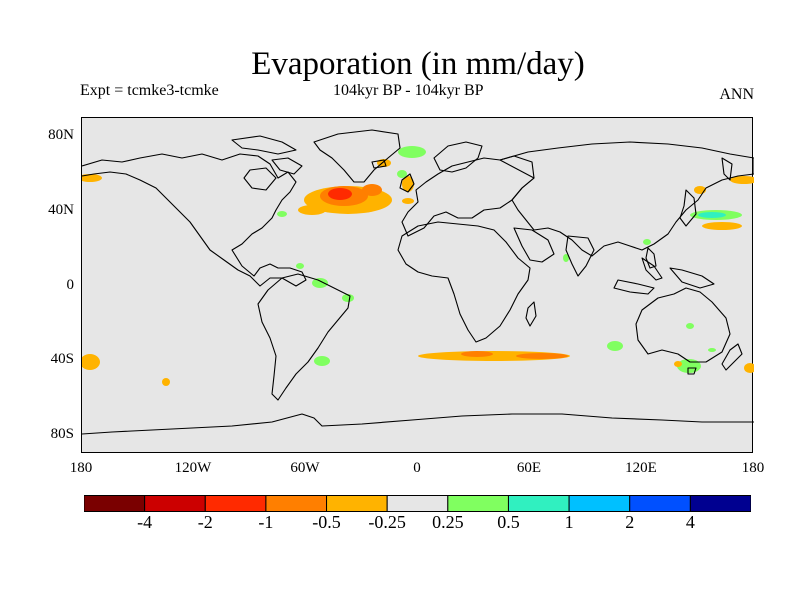 The image size is (800, 600). Describe the element at coordinates (149, 90) in the screenshot. I see `experiment-label: Expt = tcmke3-tcmke` at that location.